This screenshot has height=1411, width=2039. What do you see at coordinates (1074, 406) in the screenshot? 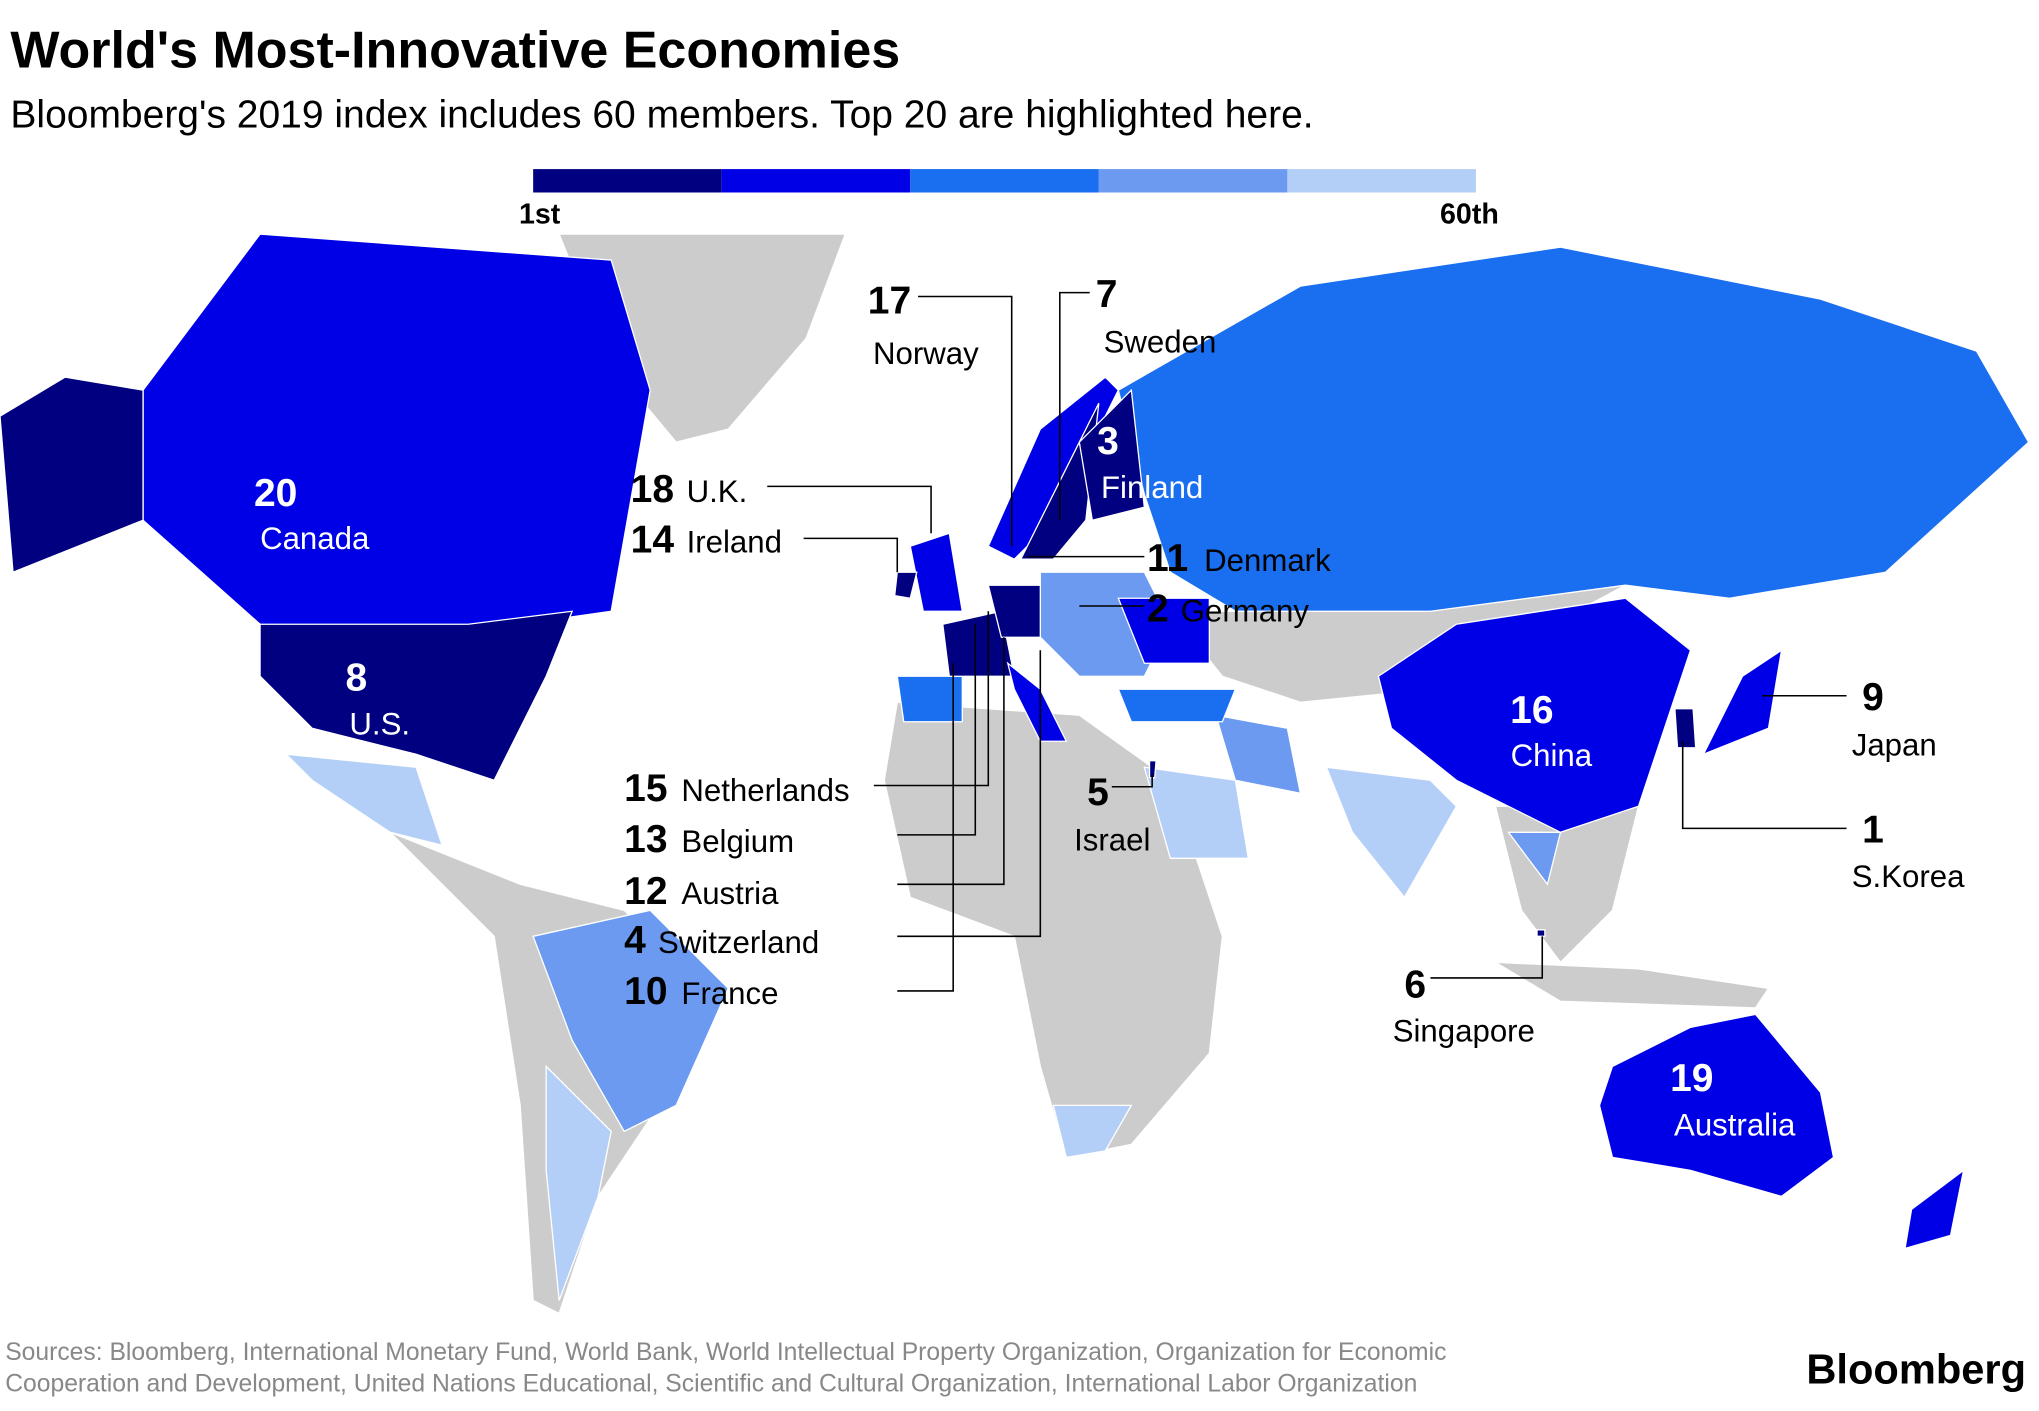
I see `leader-sweden` at bounding box center [1074, 406].